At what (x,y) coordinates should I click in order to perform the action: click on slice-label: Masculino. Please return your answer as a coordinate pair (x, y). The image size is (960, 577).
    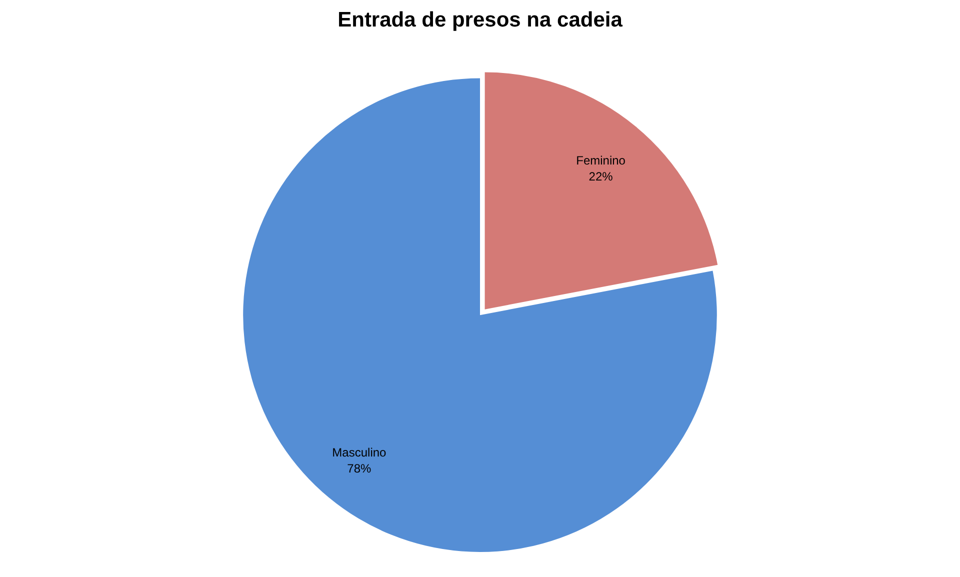
    Looking at the image, I should click on (359, 452).